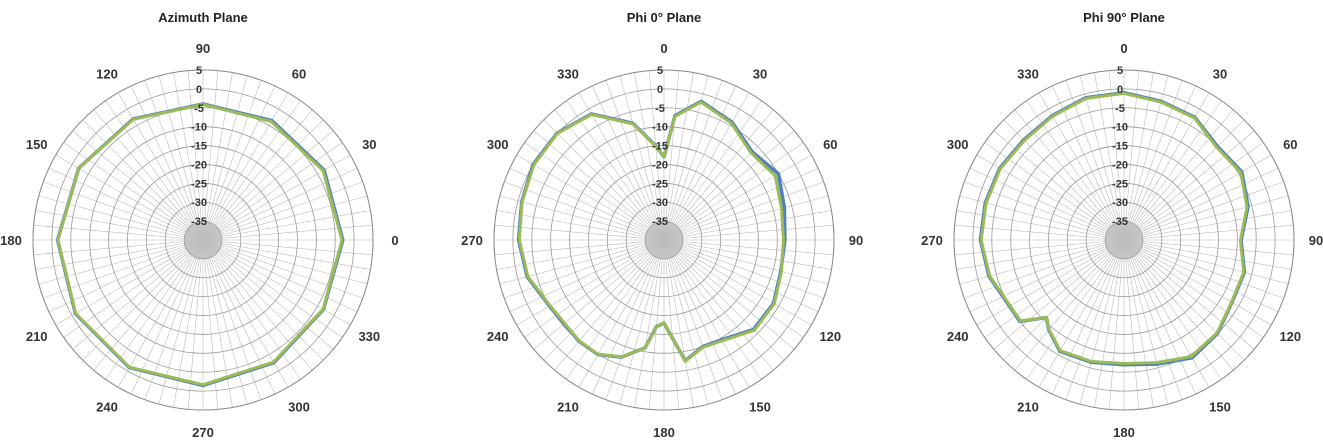 The image size is (1323, 442). Describe the element at coordinates (760, 74) in the screenshot. I see `angle-label-30: 30` at that location.